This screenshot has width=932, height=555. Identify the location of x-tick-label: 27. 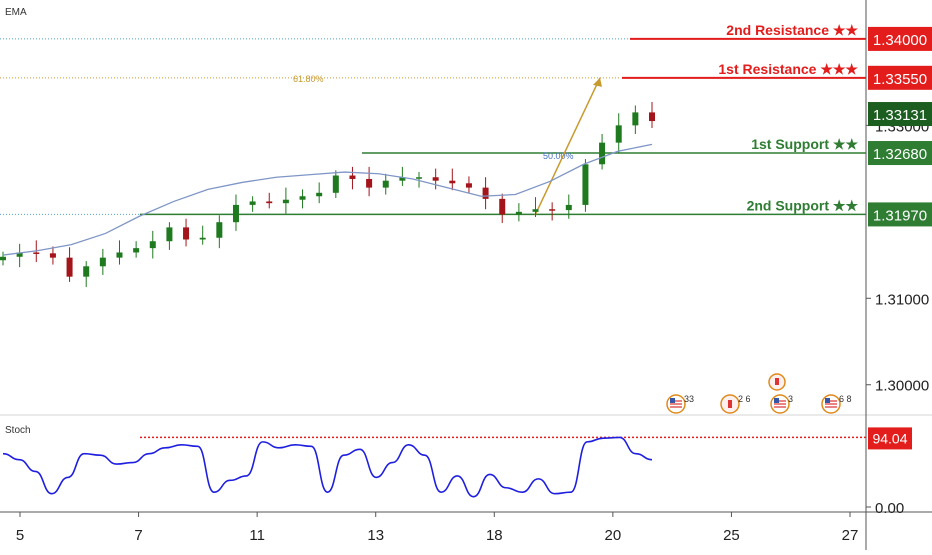
(850, 535).